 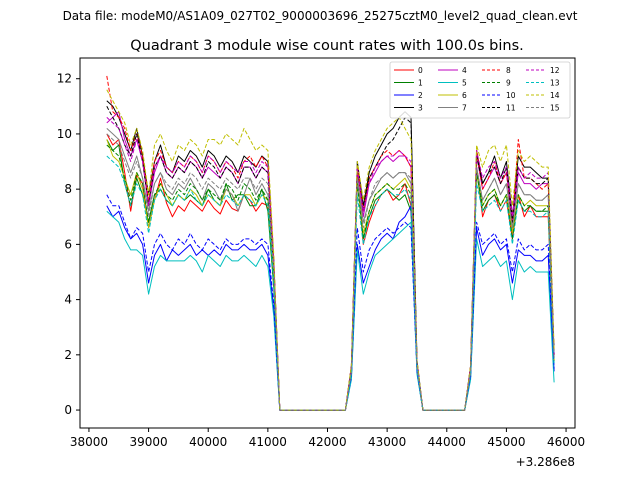 What do you see at coordinates (555, 108) in the screenshot?
I see `legend-label-15: 15` at bounding box center [555, 108].